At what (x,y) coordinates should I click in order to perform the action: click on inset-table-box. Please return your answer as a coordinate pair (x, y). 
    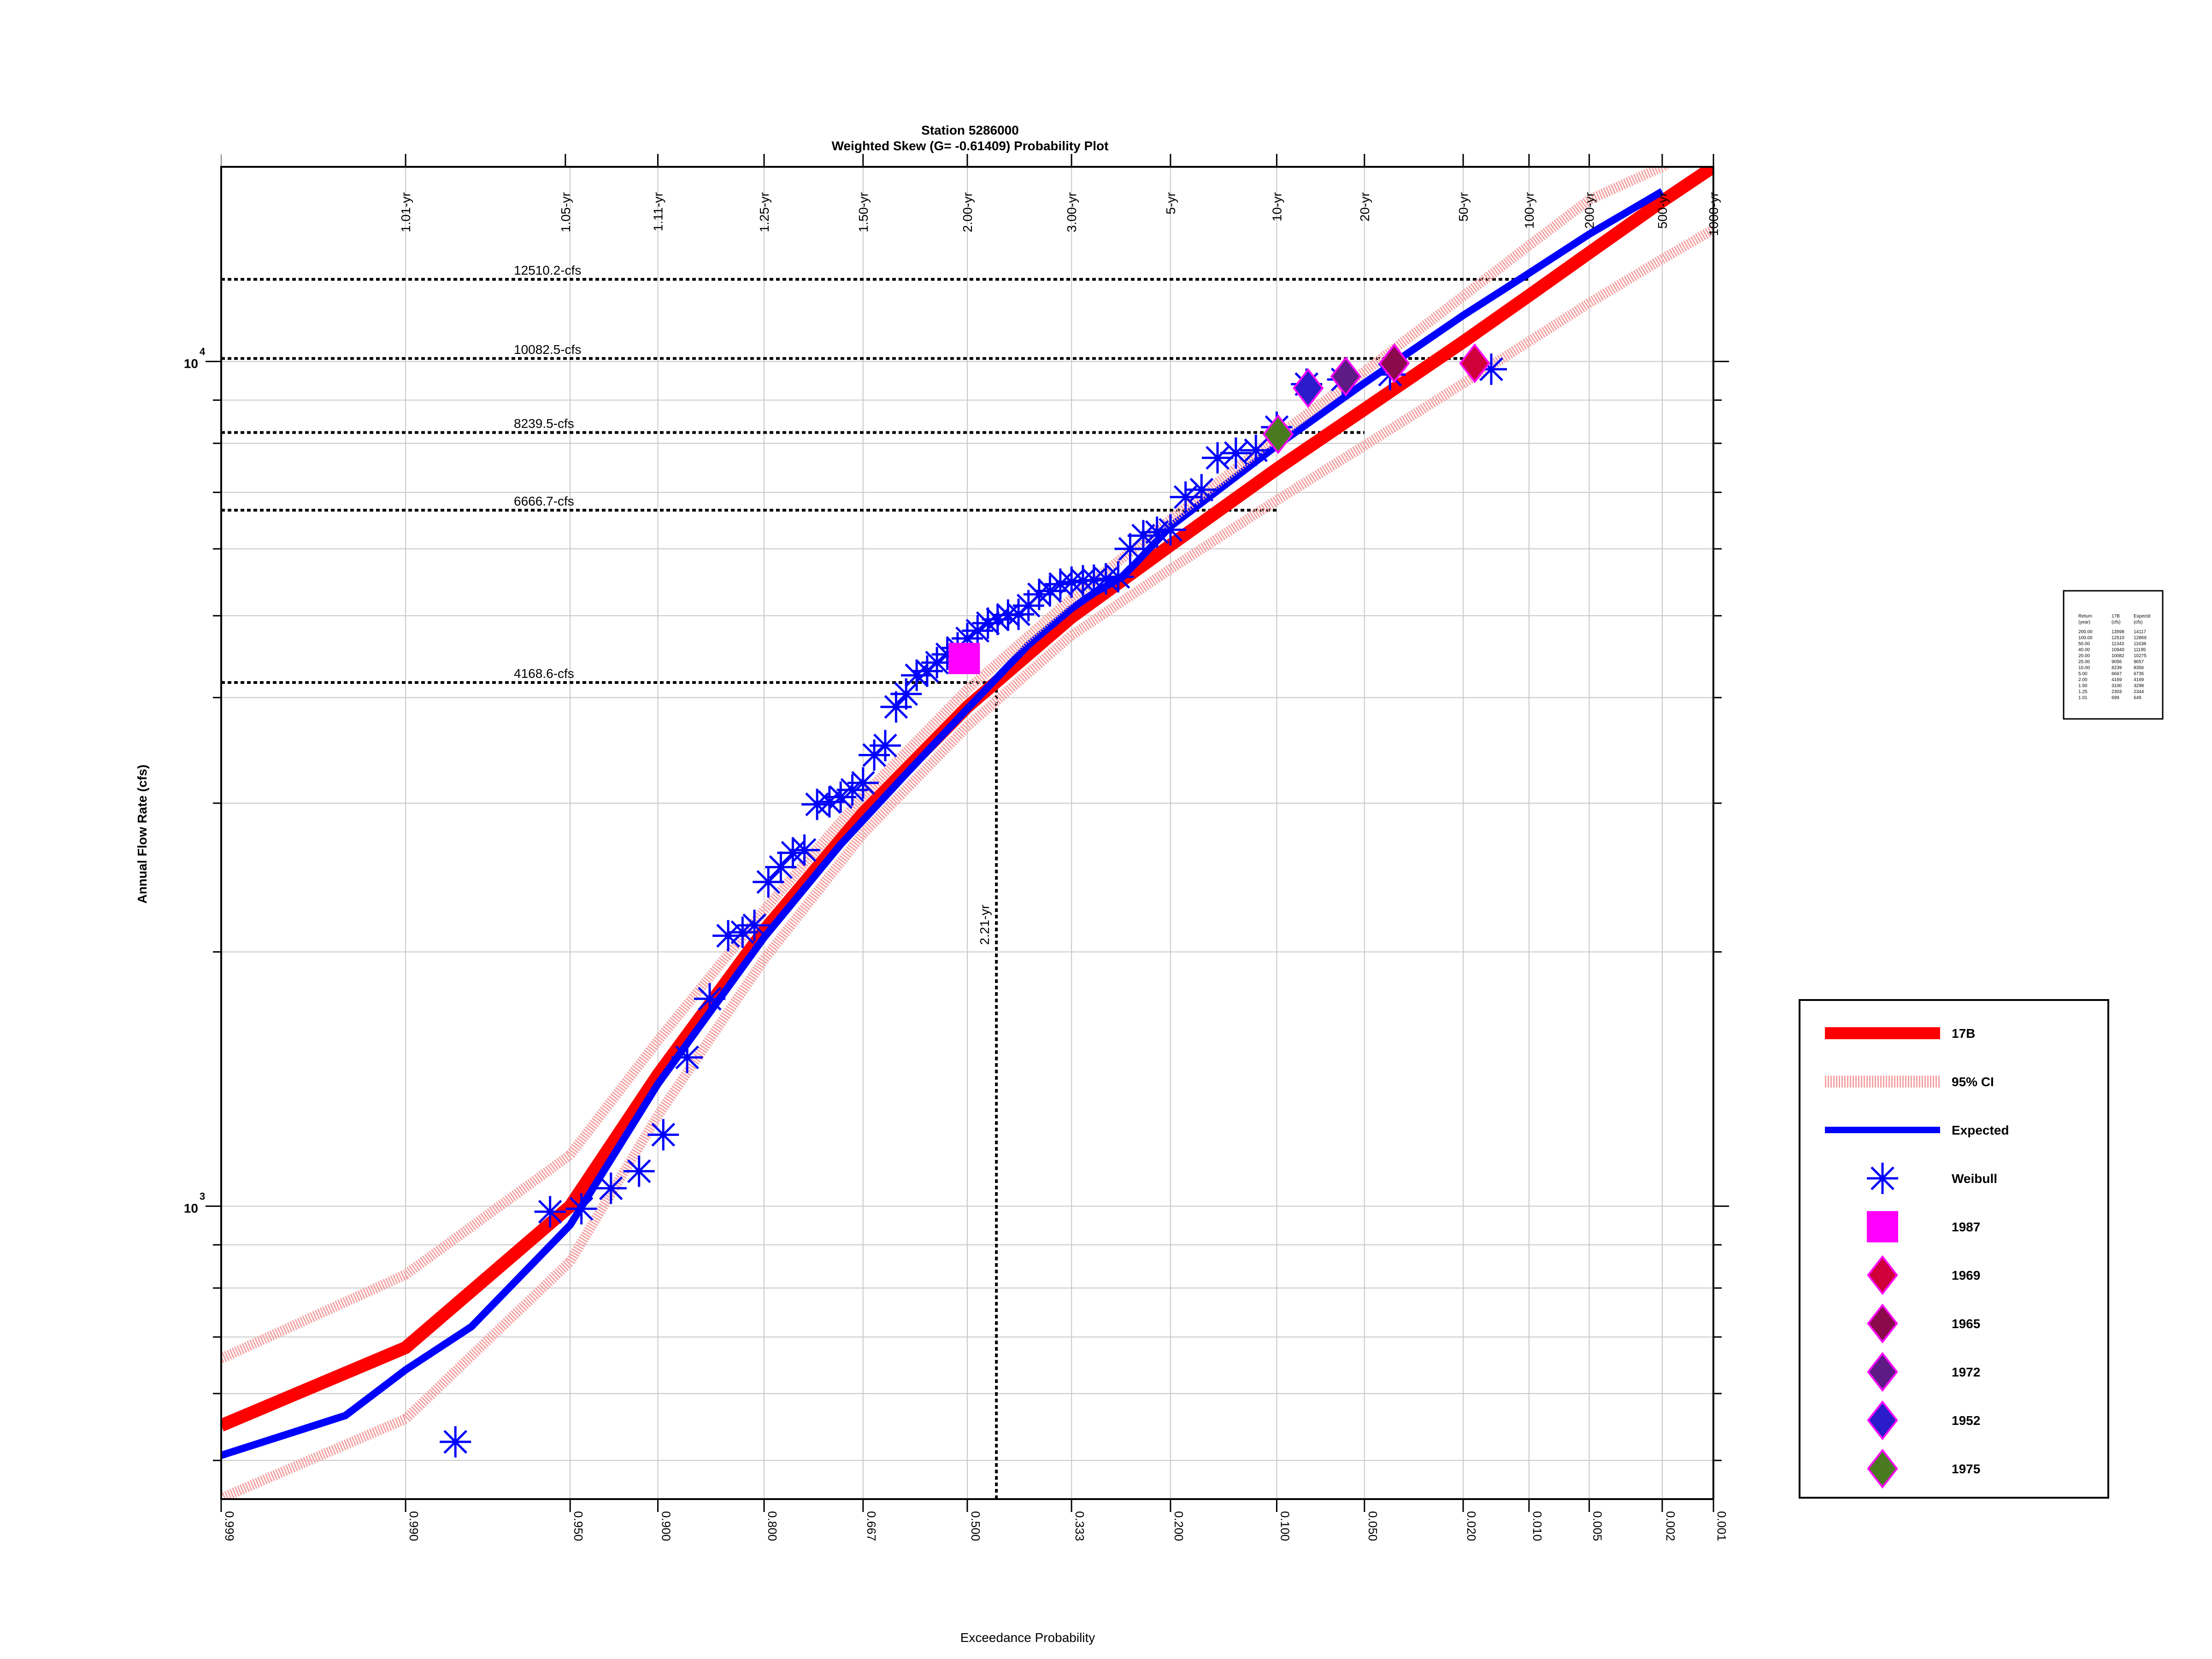
    Looking at the image, I should click on (2113, 655).